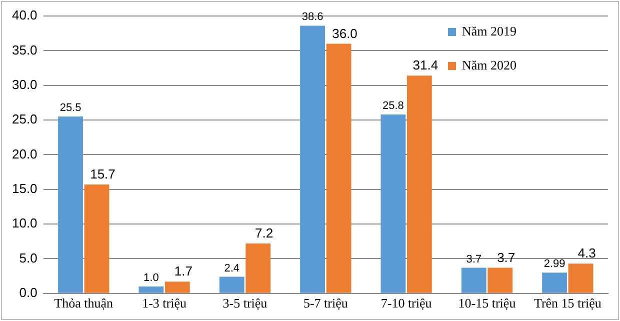  What do you see at coordinates (568, 303) in the screenshot?
I see `x-tick-label: Trên 15 triệu` at bounding box center [568, 303].